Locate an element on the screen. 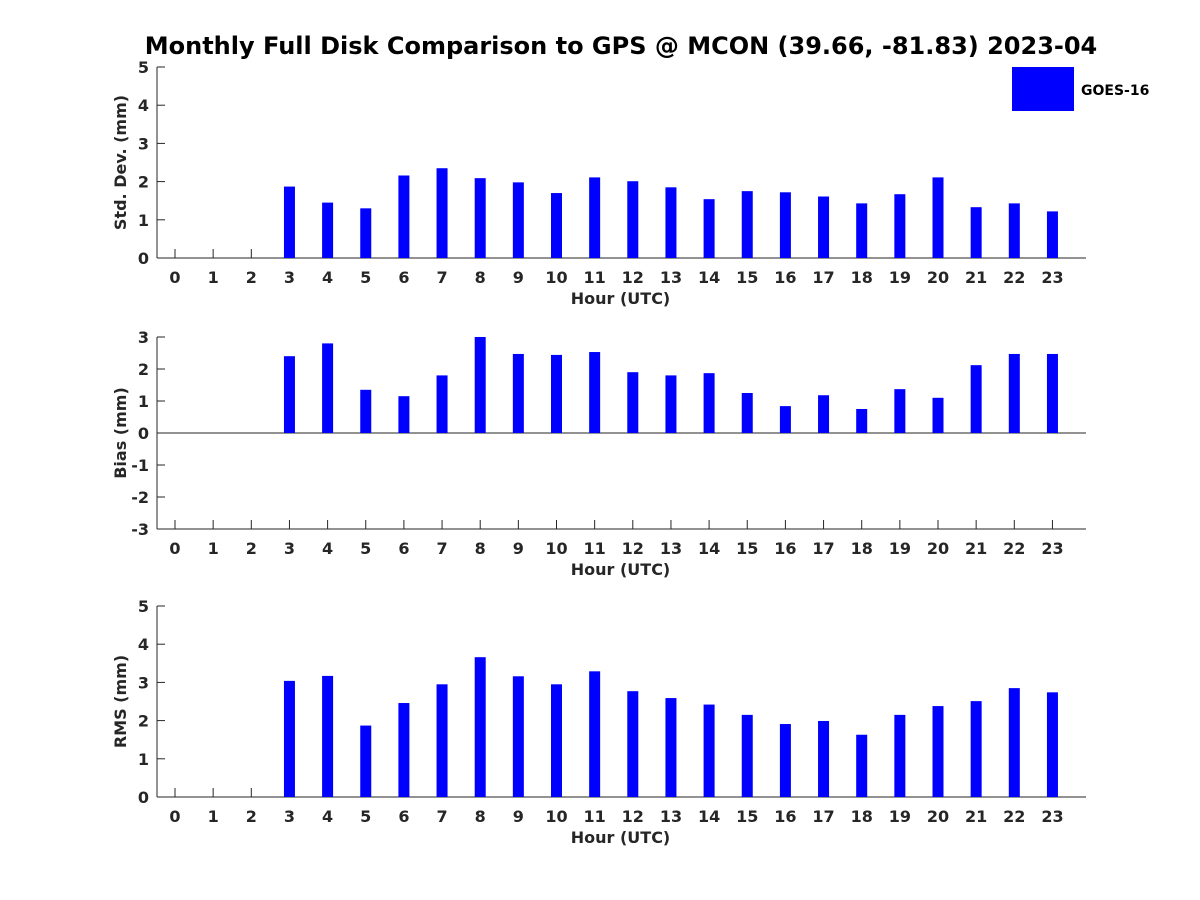 The height and width of the screenshot is (900, 1200). y-tick-label: 0 is located at coordinates (143, 258).